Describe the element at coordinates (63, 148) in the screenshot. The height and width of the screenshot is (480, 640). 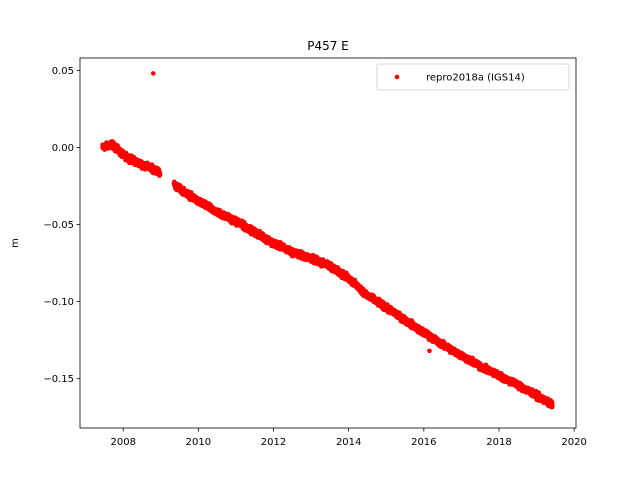
I see `y-tick-label: 0.00` at that location.